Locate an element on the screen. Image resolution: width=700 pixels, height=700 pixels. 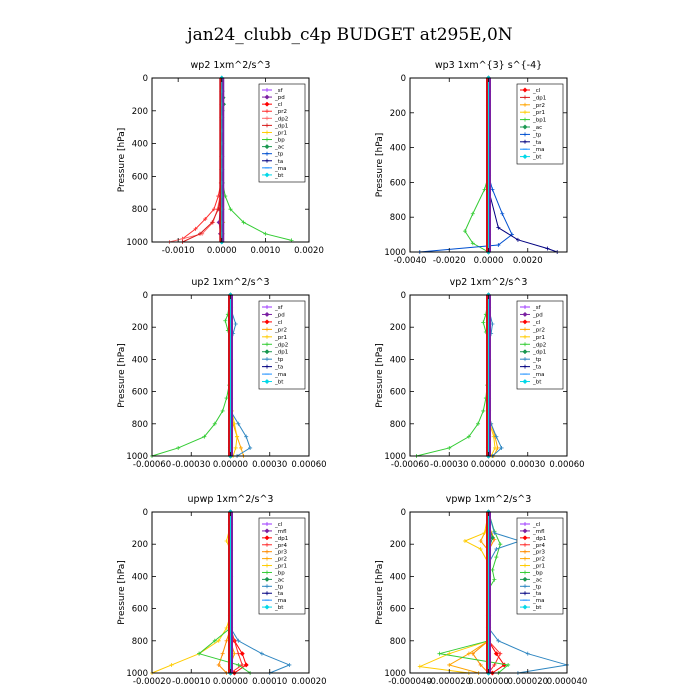
figure-title: jan24_clubb_c4p BUDGET at295E,0N is located at coordinates (349, 35).